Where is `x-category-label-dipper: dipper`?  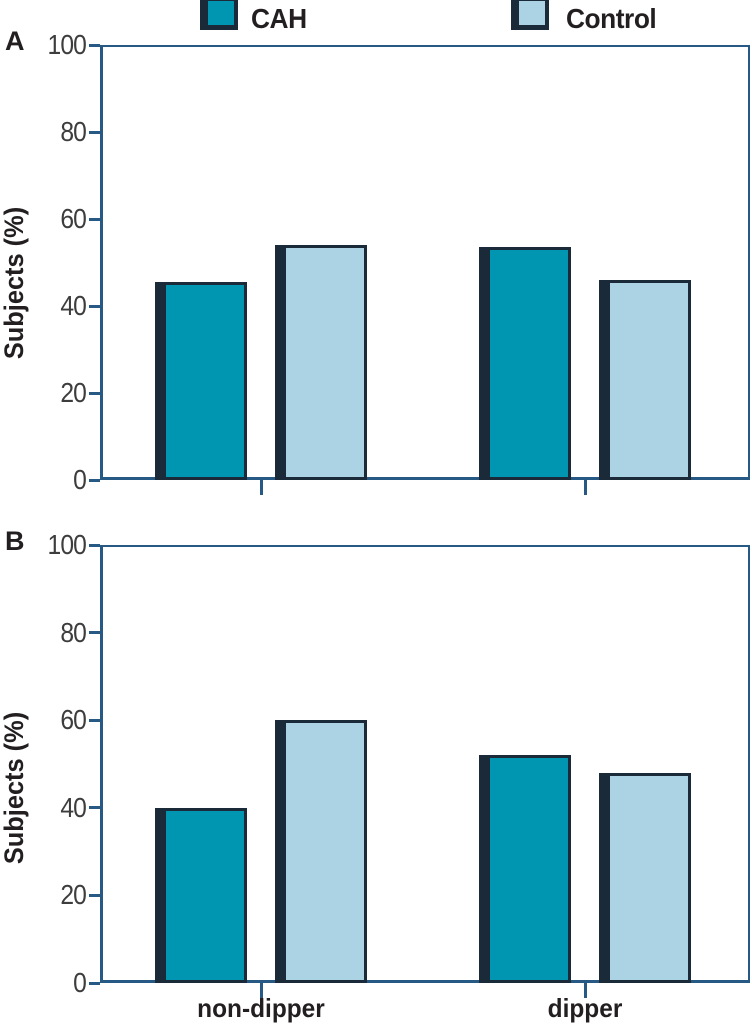
x-category-label-dipper: dipper is located at coordinates (585, 1008).